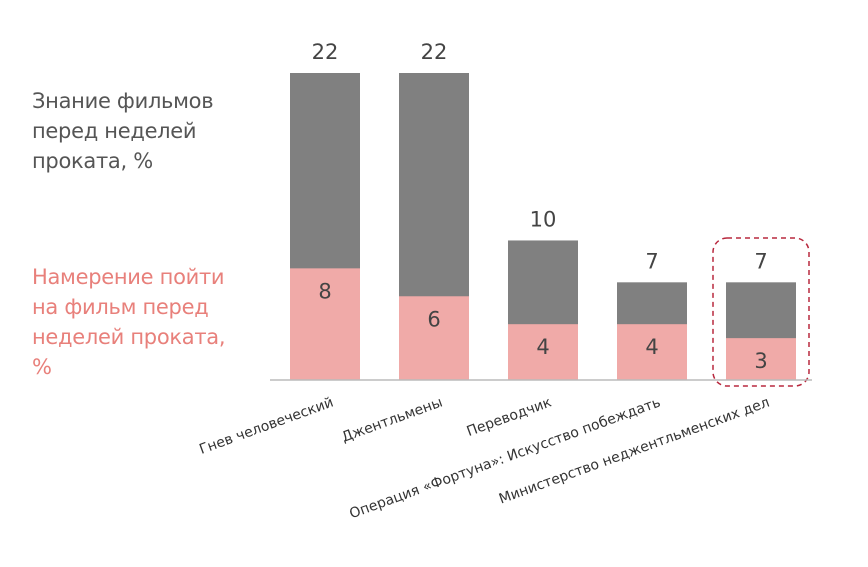 The width and height of the screenshot is (868, 567). I want to click on x-tick-label: Гнев человеческий, so click(266, 425).